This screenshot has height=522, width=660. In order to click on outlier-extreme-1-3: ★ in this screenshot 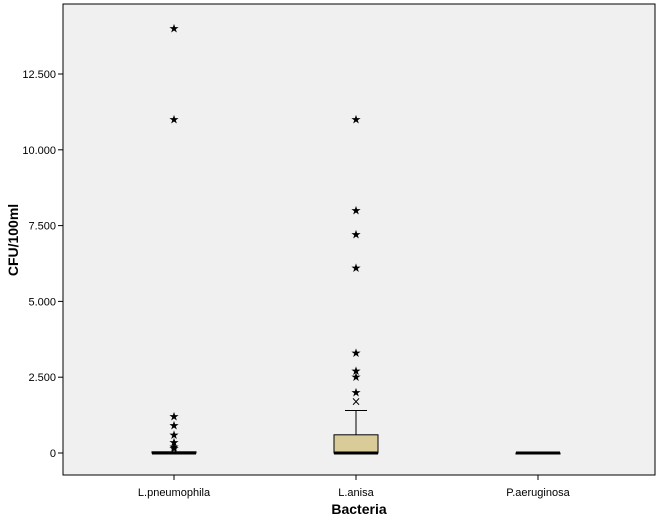, I will do `click(356, 268)`.